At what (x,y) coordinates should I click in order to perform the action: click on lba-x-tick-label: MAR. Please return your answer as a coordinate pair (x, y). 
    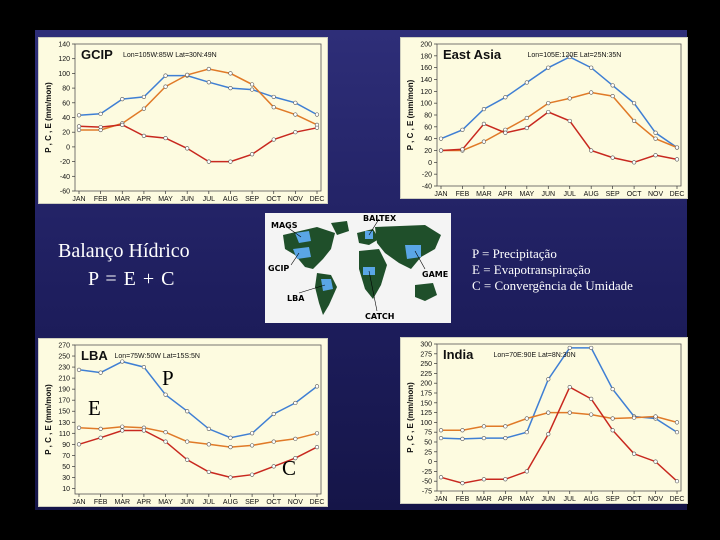
    Looking at the image, I should click on (122, 502).